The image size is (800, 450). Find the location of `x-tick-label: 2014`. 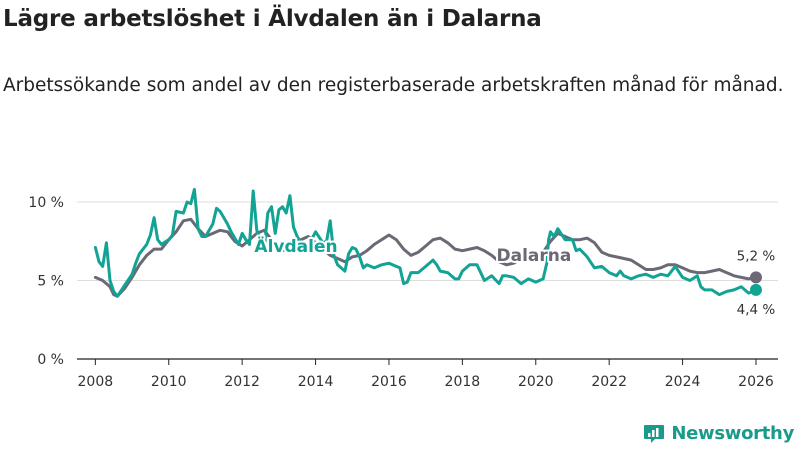

x-tick-label: 2014 is located at coordinates (316, 382).